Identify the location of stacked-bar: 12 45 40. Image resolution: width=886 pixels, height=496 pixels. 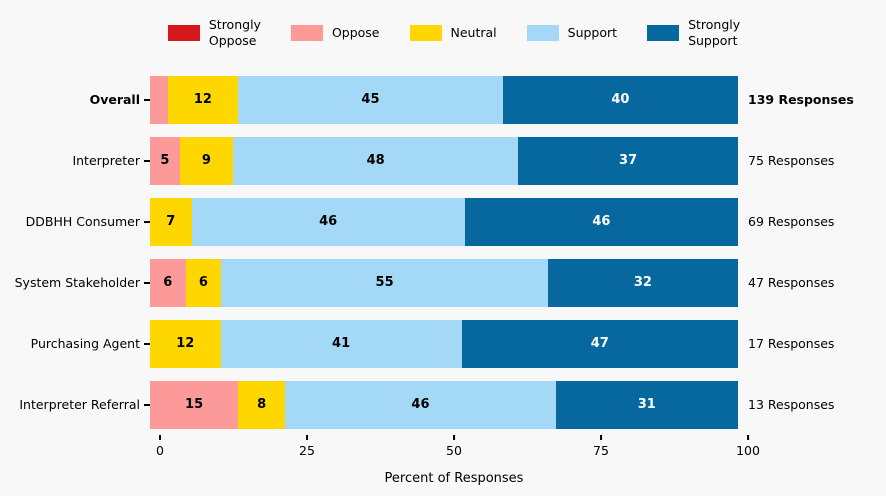
(444, 99).